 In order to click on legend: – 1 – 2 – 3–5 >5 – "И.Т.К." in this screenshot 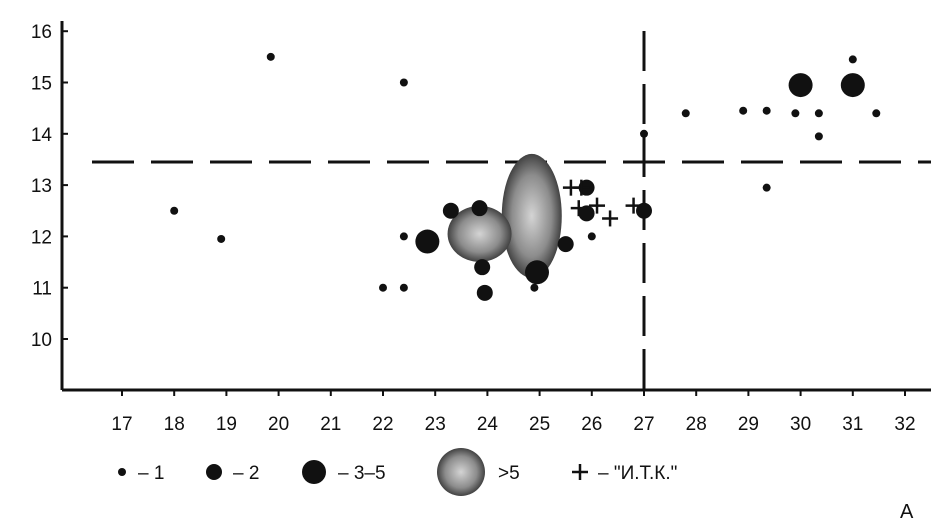, I will do `click(397, 472)`.